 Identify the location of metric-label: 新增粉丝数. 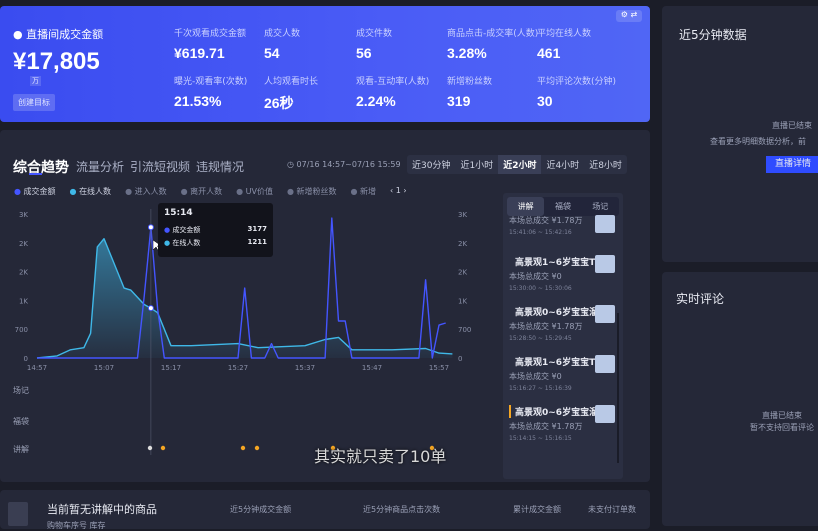
(470, 82).